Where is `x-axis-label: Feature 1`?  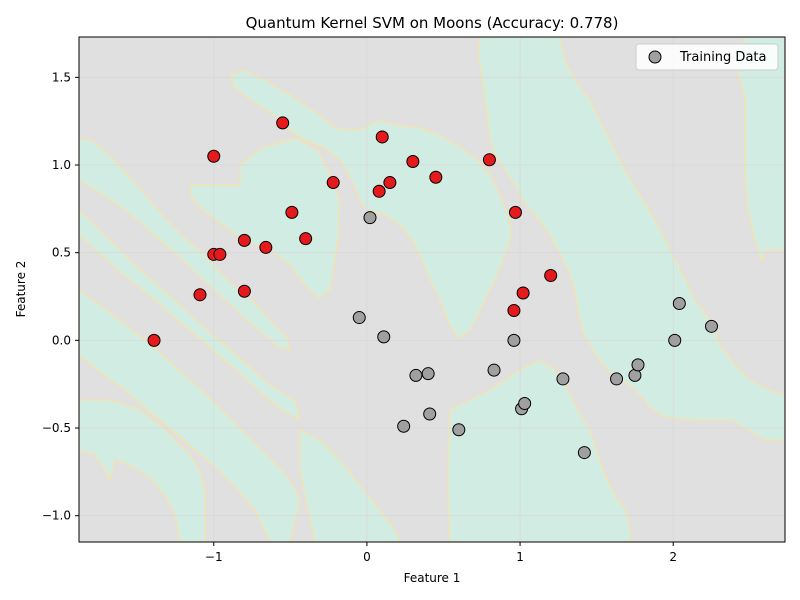 x-axis-label: Feature 1 is located at coordinates (432, 578).